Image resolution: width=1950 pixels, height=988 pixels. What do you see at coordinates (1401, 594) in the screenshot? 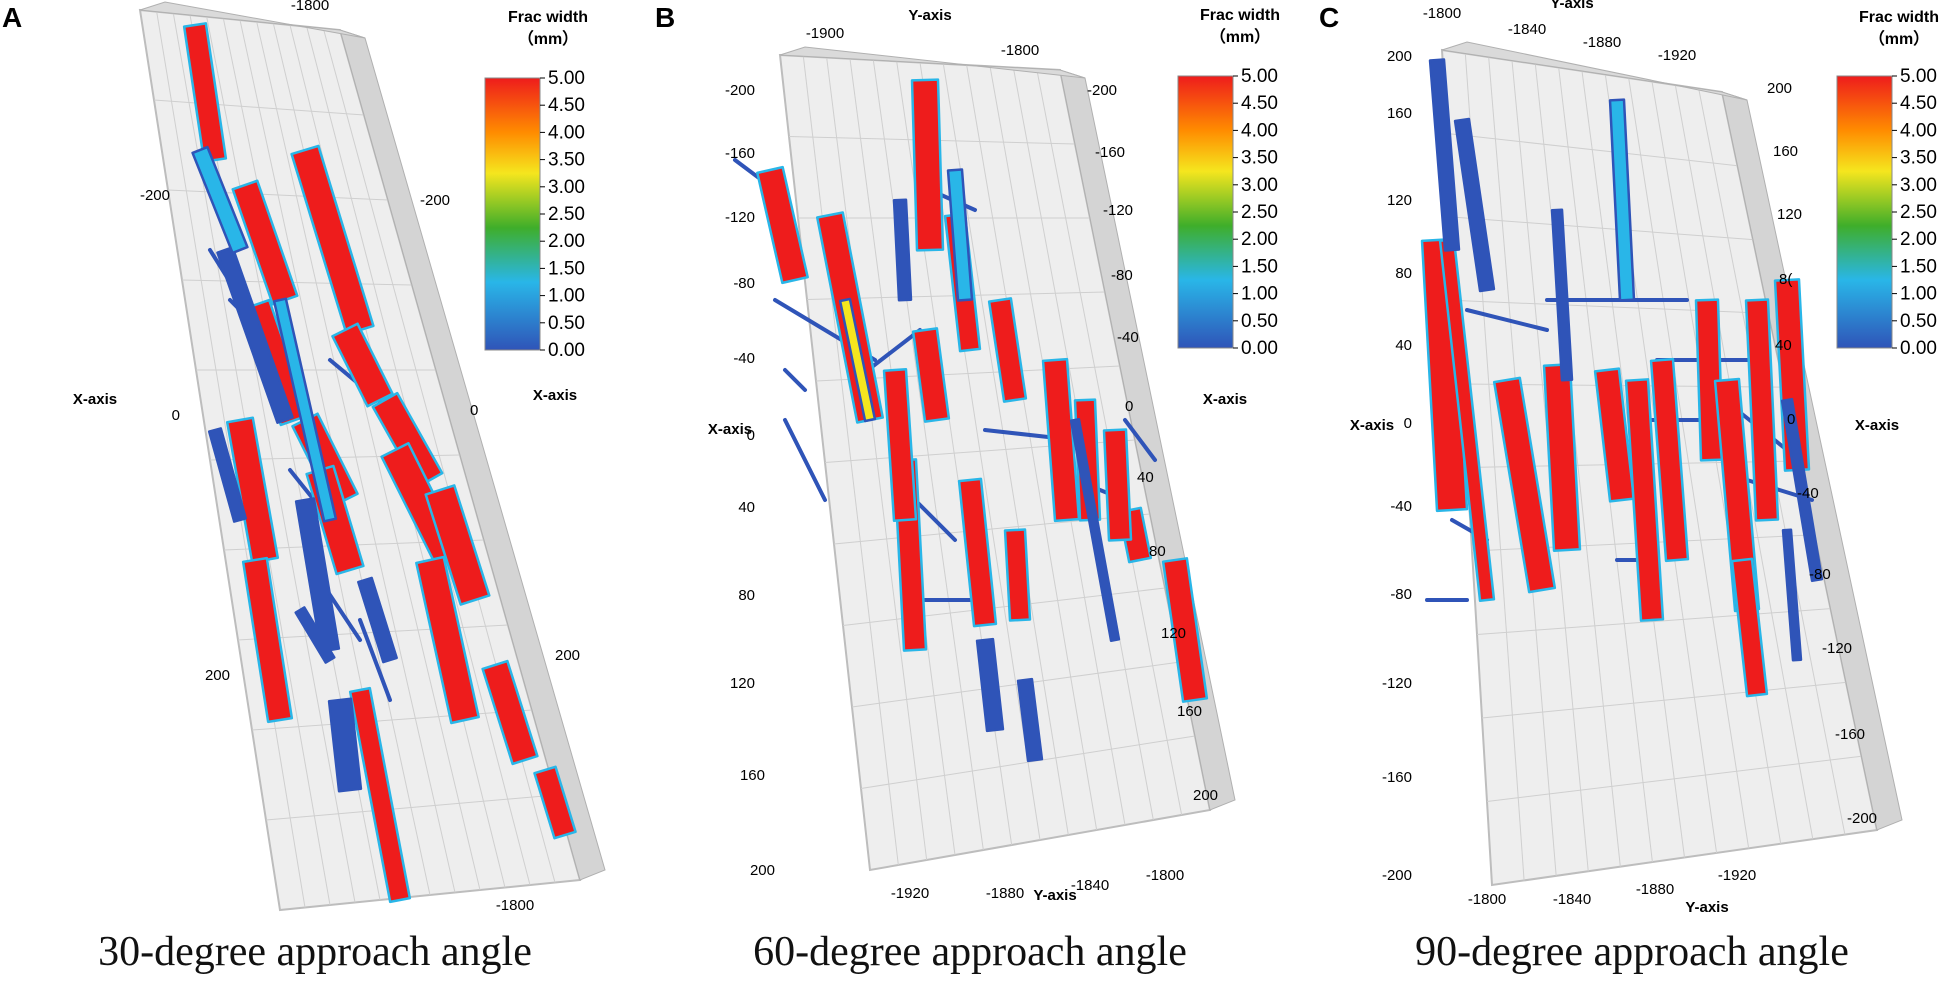
I see `left-tick-label: -80` at bounding box center [1401, 594].